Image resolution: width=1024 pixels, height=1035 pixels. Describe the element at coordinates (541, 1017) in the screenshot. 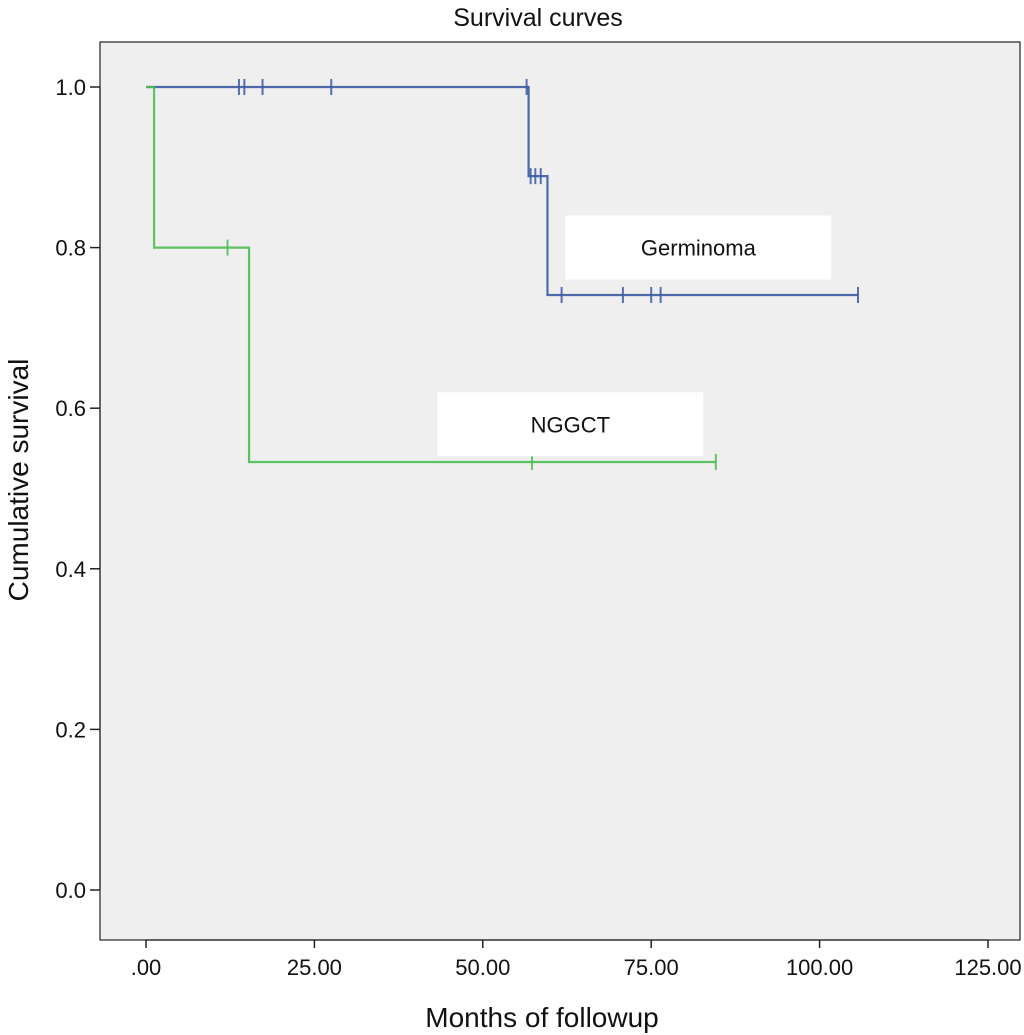

I see `x-axis-label: Months of followup` at that location.